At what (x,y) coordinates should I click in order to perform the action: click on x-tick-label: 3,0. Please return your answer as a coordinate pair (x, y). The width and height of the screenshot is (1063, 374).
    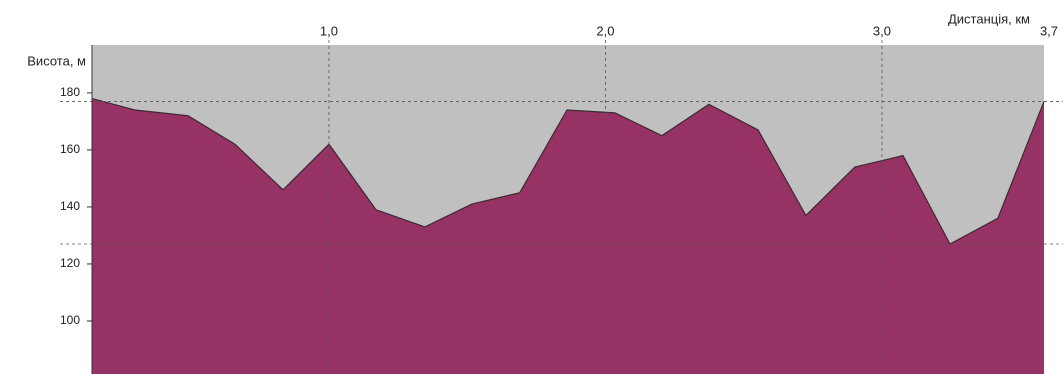
    Looking at the image, I should click on (882, 30).